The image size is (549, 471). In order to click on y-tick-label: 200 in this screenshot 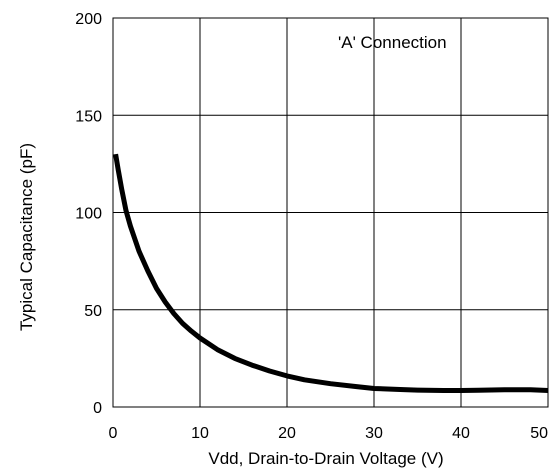, I will do `click(88, 19)`.